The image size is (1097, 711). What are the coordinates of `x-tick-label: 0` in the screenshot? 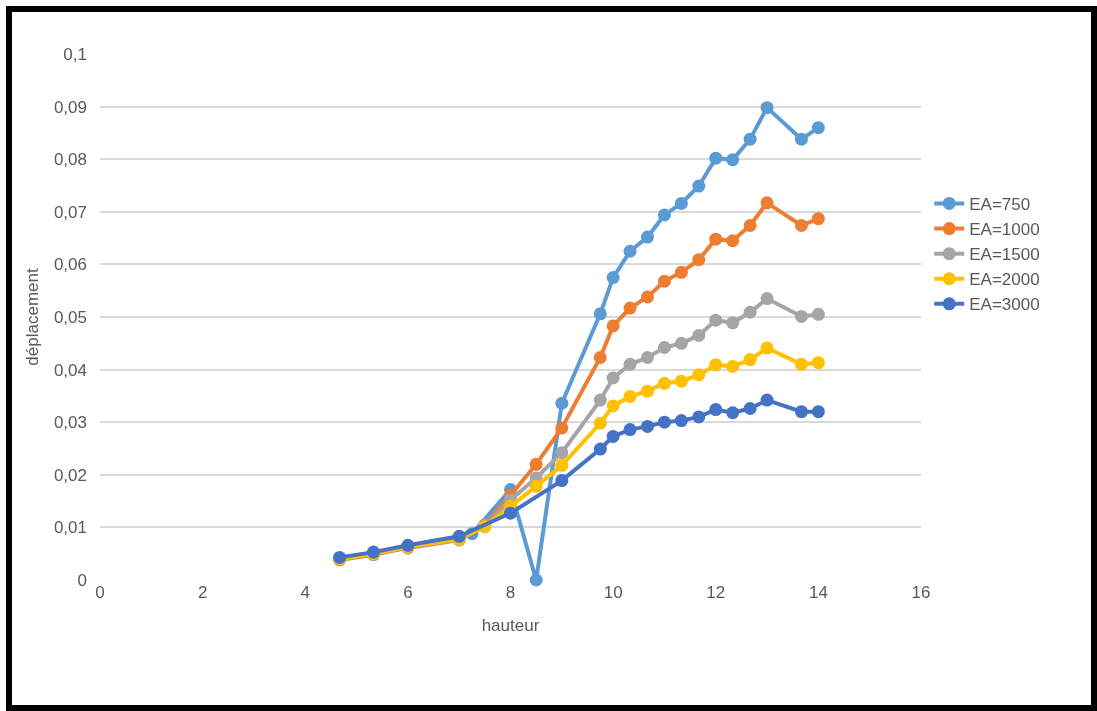 It's located at (100, 592).